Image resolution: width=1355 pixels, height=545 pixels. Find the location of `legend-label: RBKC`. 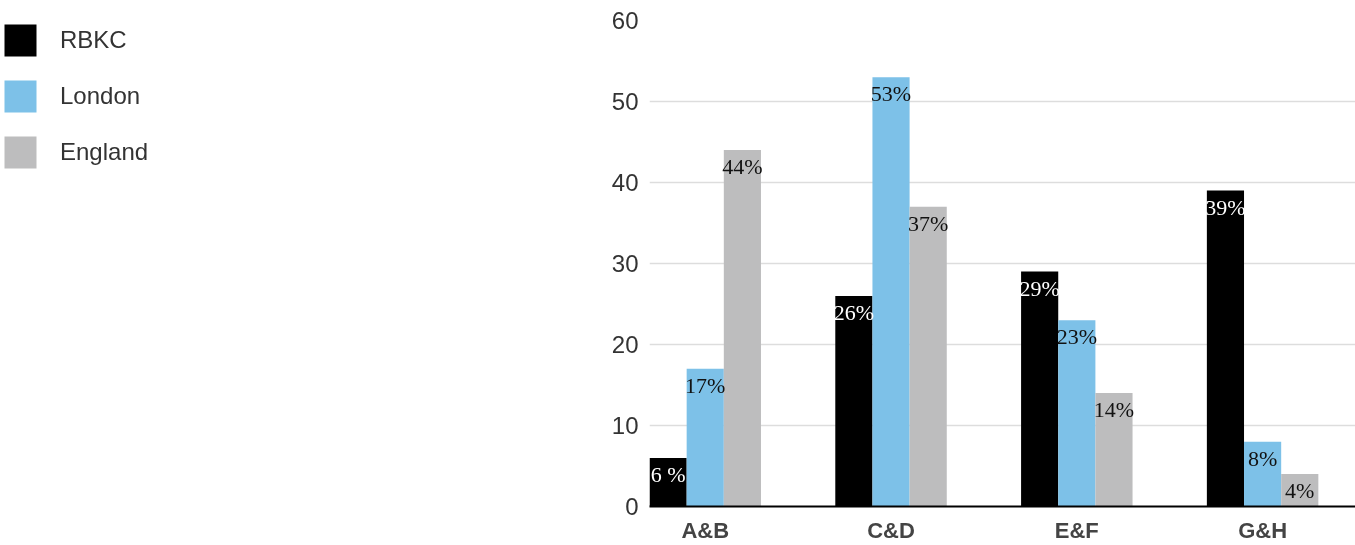

legend-label: RBKC is located at coordinates (93, 40).